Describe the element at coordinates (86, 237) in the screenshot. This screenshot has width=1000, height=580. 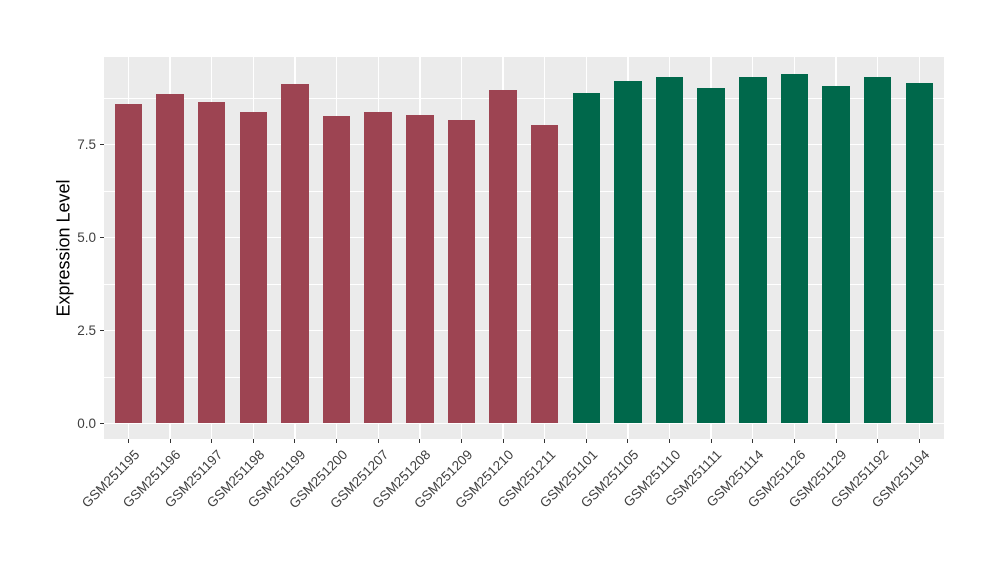
I see `y-tick-label: 5.0` at that location.